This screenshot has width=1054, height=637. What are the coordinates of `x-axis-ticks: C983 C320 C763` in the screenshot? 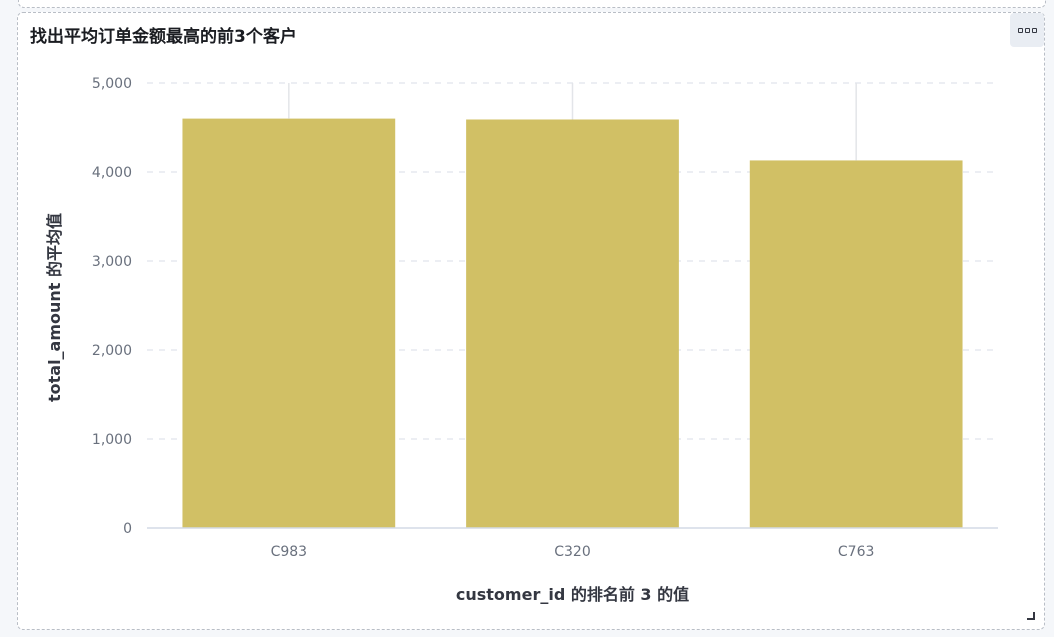 It's located at (573, 552).